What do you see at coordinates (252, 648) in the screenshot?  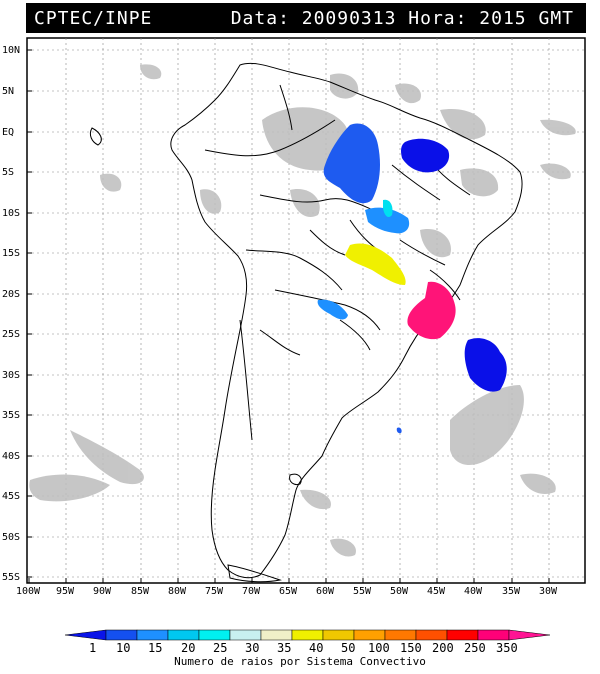 I see `colorbar-label: 30` at bounding box center [252, 648].